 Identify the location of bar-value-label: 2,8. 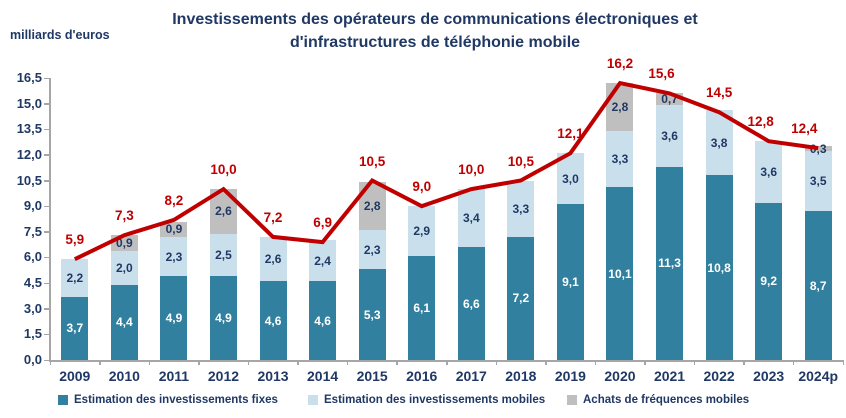
(620, 107).